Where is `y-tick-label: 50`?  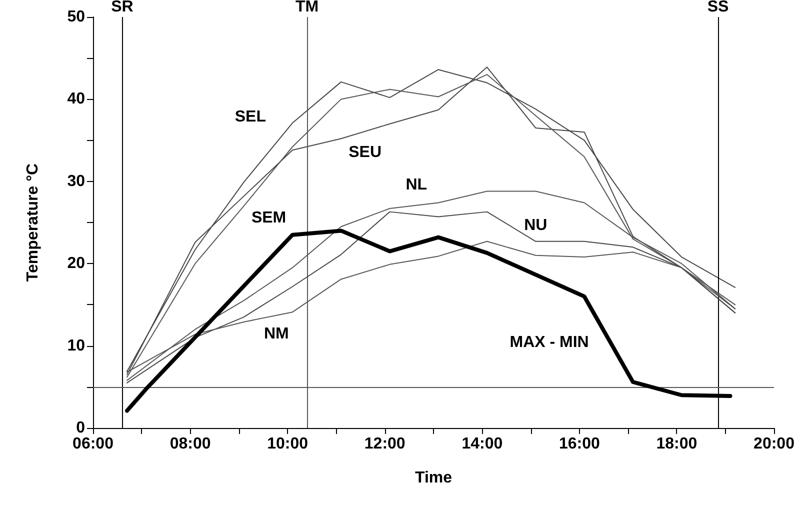
y-tick-label: 50 is located at coordinates (76, 17).